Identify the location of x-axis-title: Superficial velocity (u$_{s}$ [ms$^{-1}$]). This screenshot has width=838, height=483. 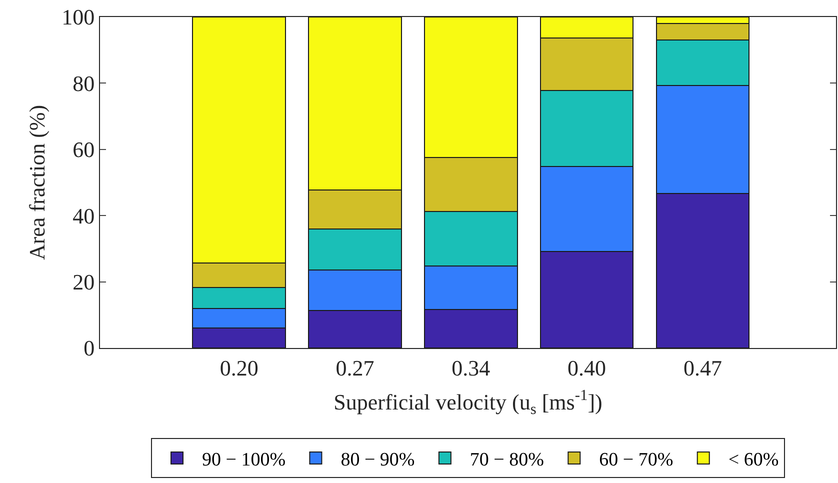
(468, 402).